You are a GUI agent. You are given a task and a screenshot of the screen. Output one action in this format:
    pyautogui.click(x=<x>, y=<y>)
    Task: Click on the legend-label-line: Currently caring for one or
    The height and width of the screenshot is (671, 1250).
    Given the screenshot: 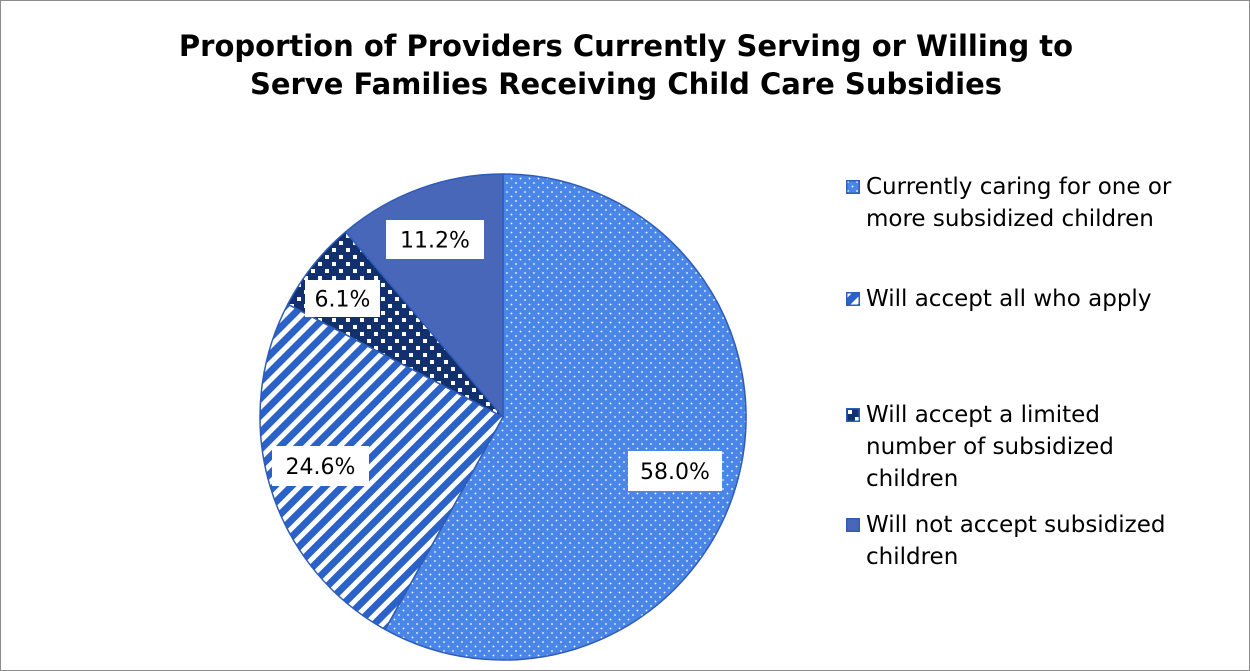 What is the action you would take?
    pyautogui.click(x=1019, y=187)
    